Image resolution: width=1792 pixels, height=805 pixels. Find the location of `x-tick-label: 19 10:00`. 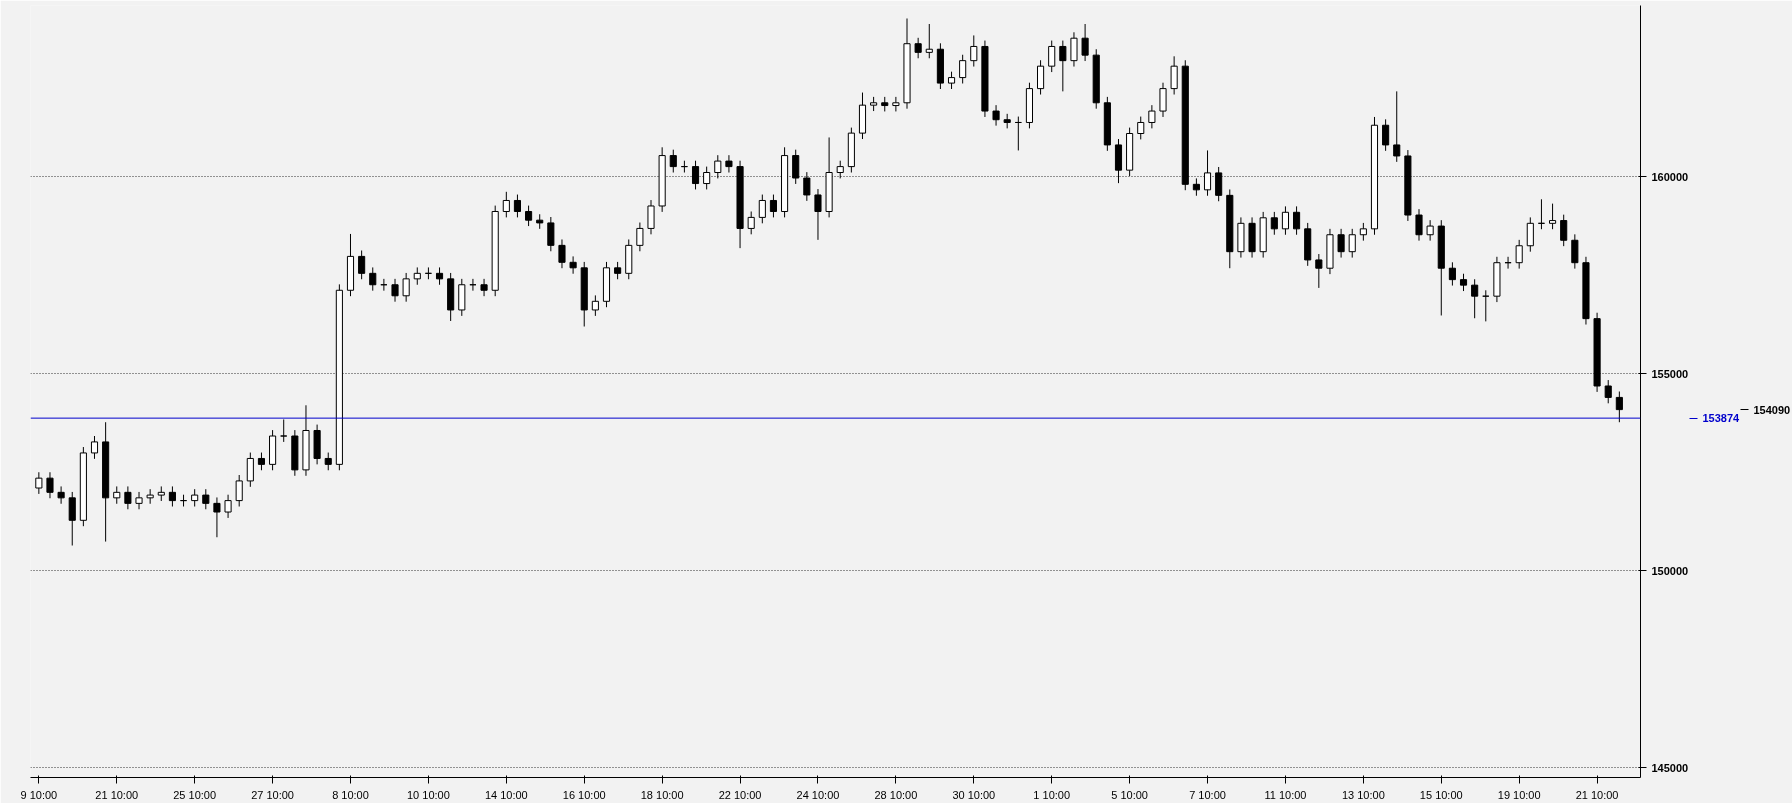

x-tick-label: 19 10:00 is located at coordinates (1519, 794).